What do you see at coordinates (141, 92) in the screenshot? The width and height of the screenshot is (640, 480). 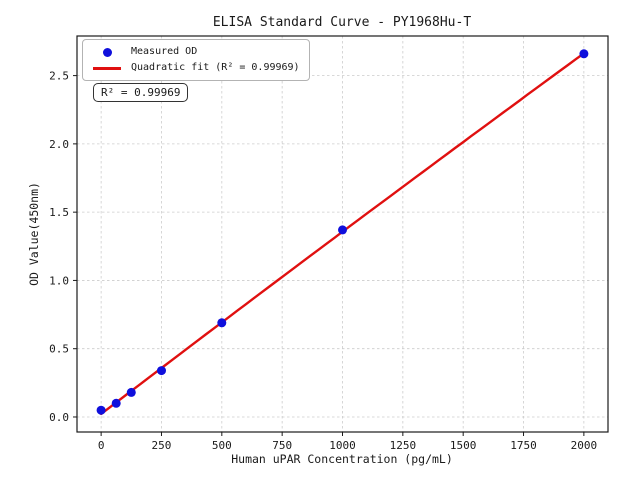 I see `r-squared-annotation: R² = 0.99969` at bounding box center [141, 92].